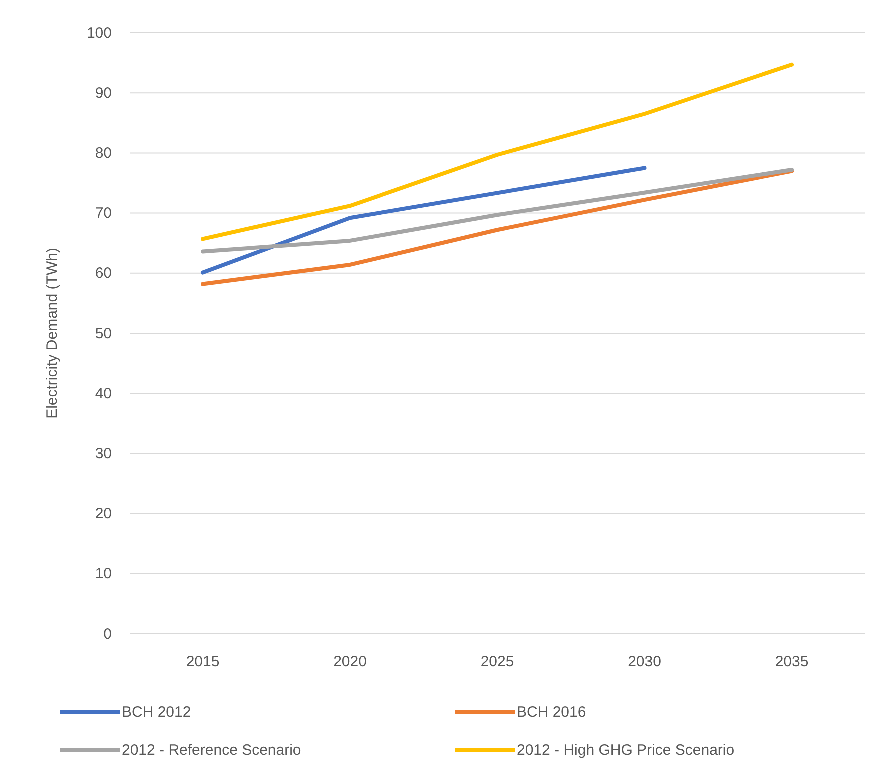 The height and width of the screenshot is (783, 884). Describe the element at coordinates (103, 454) in the screenshot. I see `y-tick-label: 30` at that location.